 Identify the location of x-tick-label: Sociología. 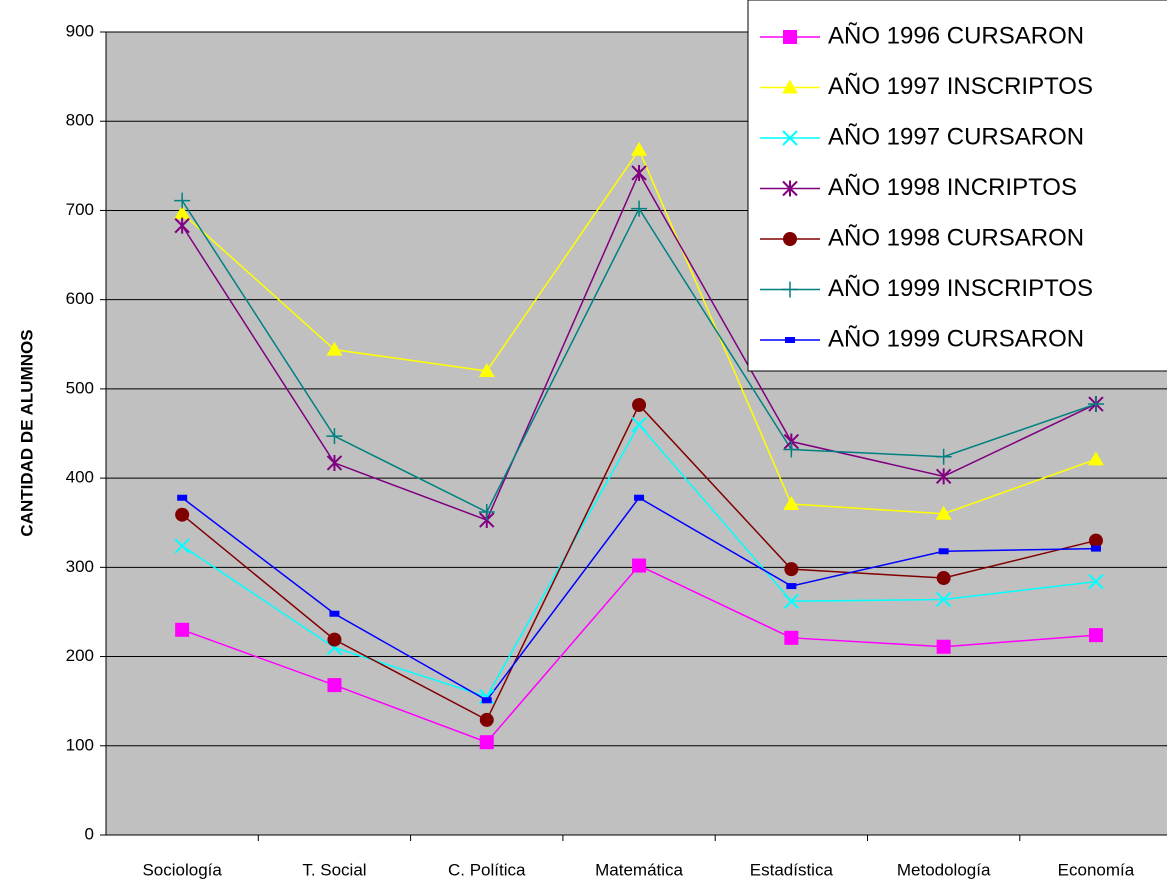
(182, 869).